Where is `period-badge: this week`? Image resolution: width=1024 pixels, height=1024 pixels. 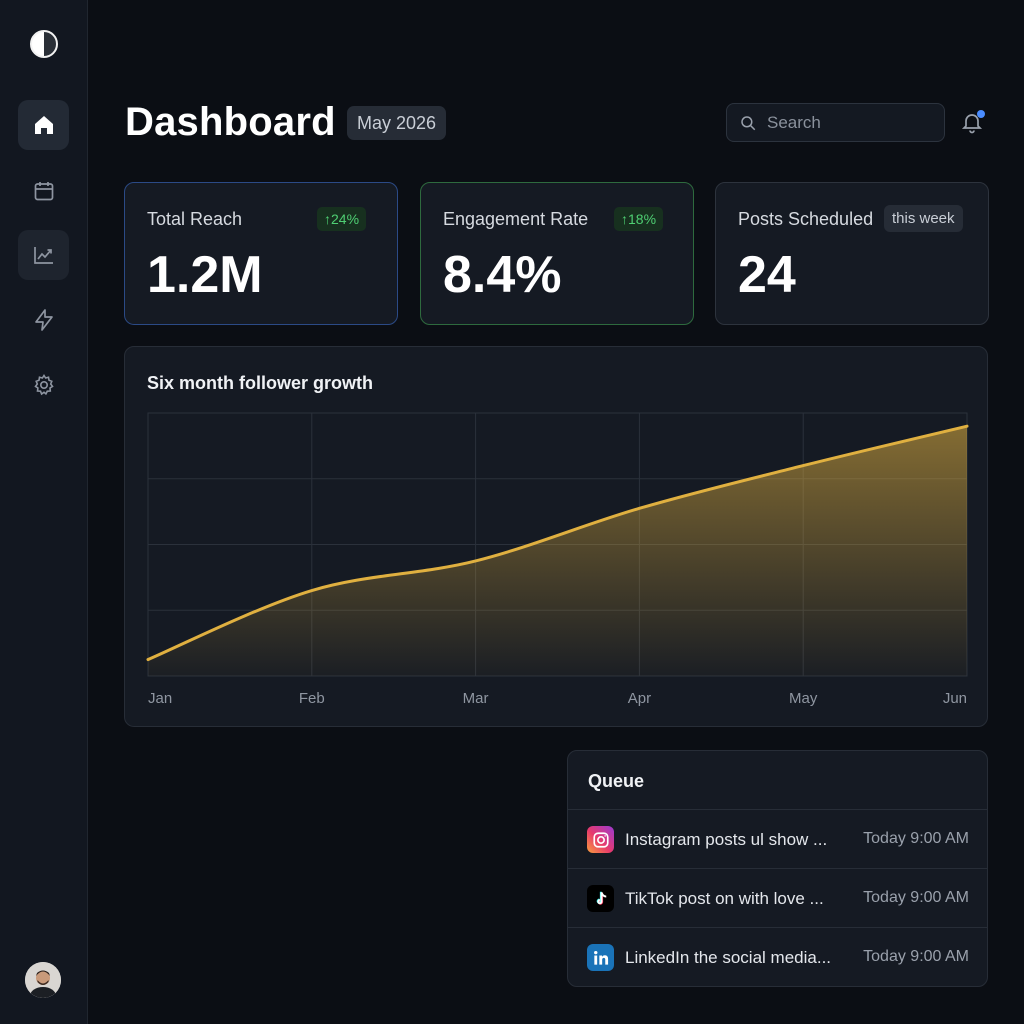 period-badge: this week is located at coordinates (923, 218).